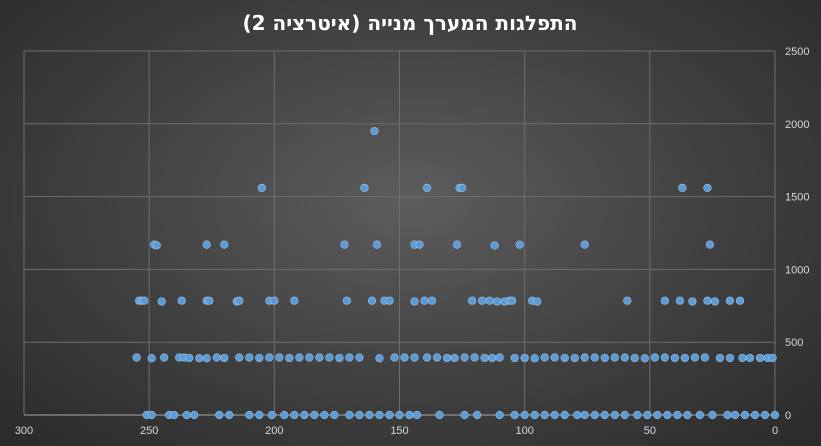  What do you see at coordinates (650, 431) in the screenshot?
I see `x-tick-label: 50` at bounding box center [650, 431].